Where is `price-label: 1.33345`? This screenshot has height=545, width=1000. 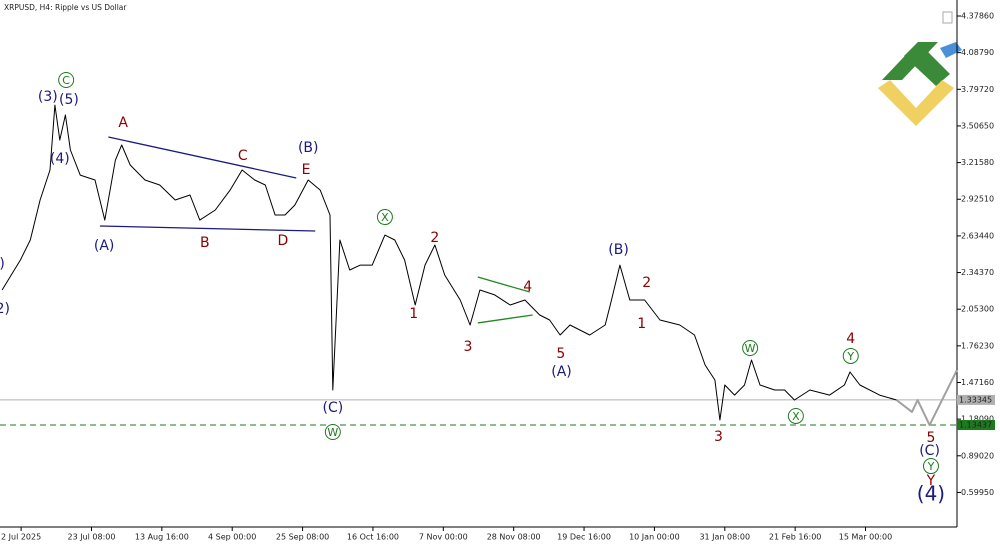
price-label: 1.33345 is located at coordinates (975, 399).